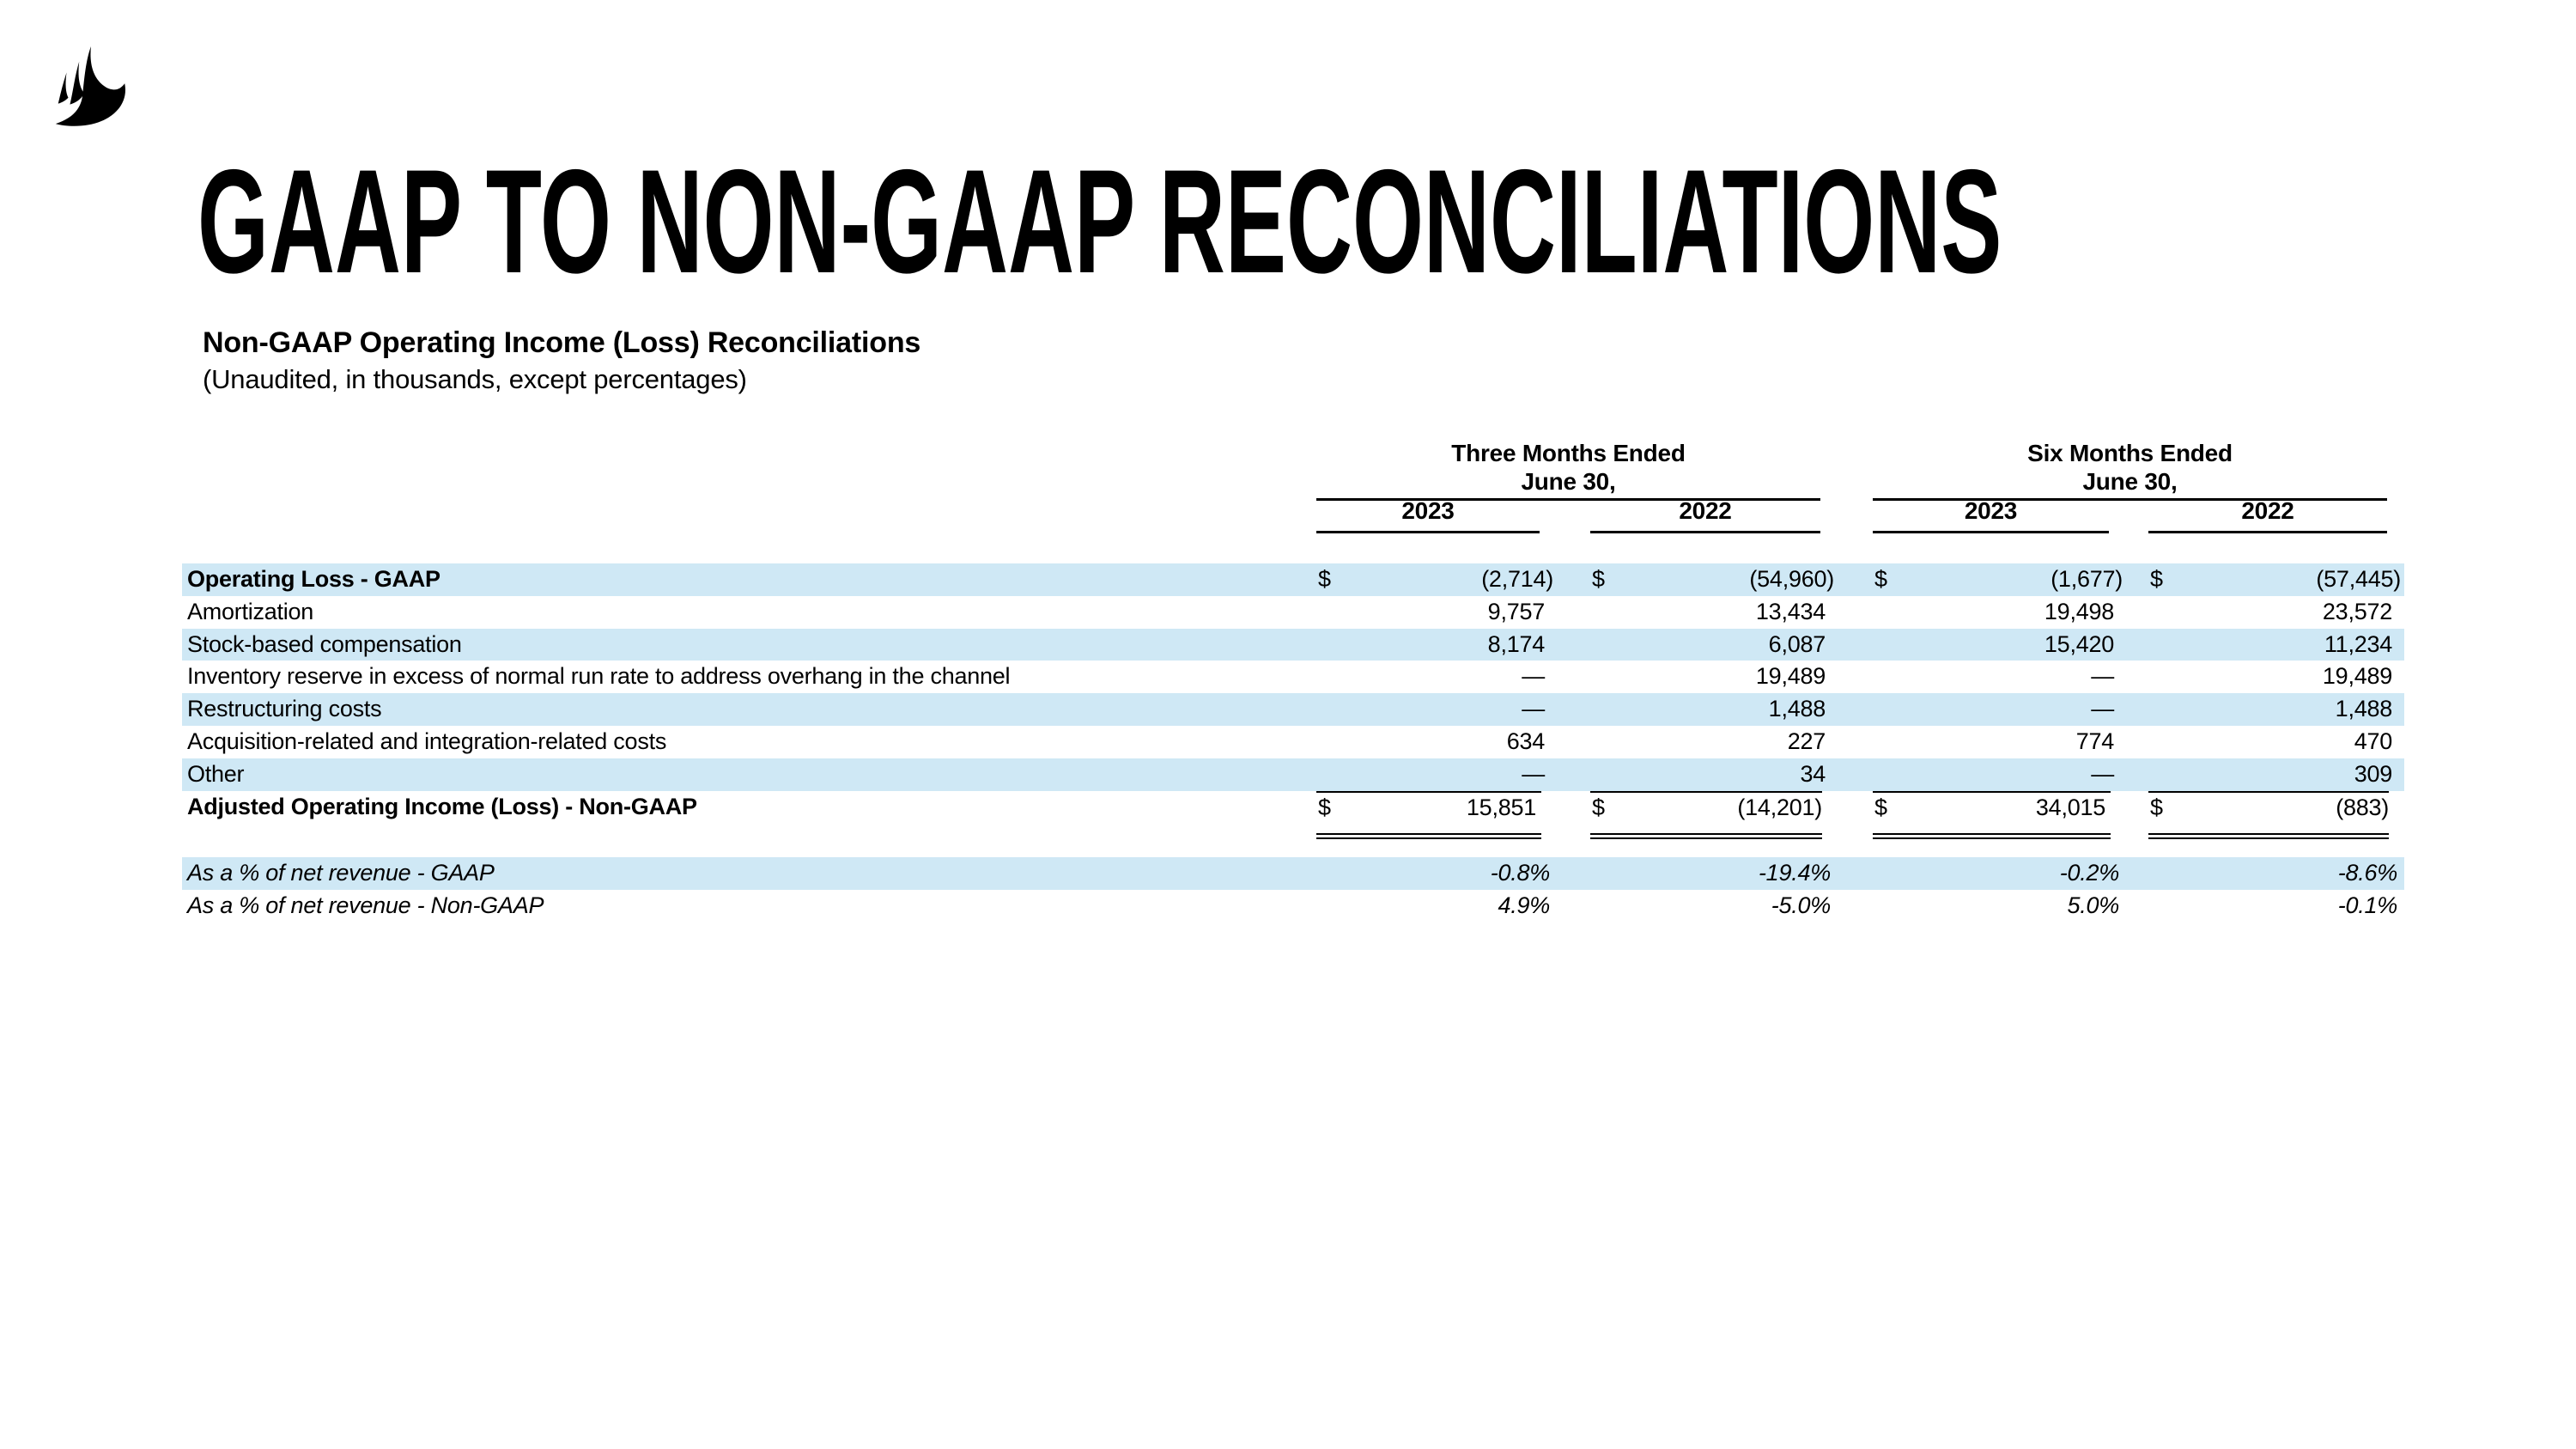 The width and height of the screenshot is (2576, 1449). I want to click on header-group-six-months: Six Months Ended June 30,, so click(2138, 467).